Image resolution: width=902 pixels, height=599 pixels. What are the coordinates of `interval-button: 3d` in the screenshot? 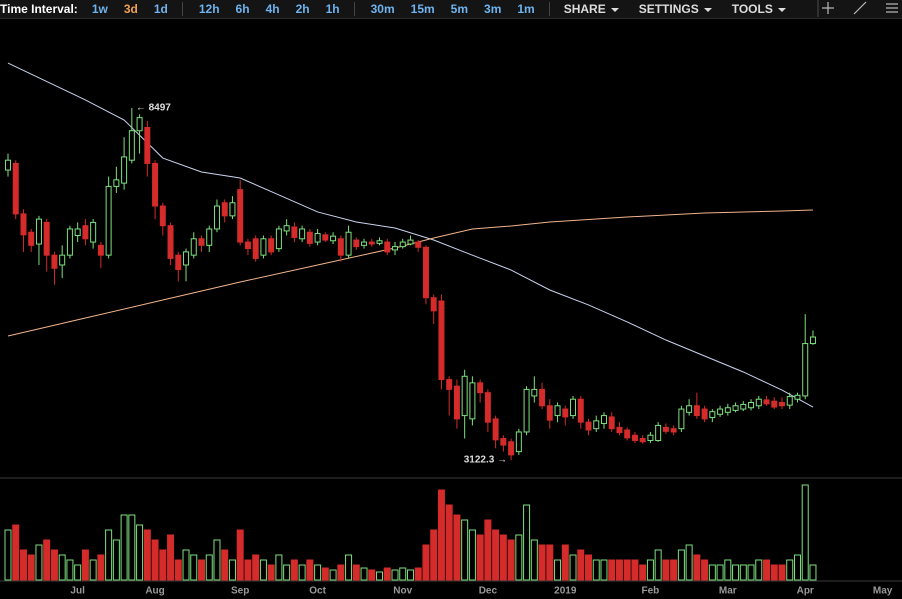 It's located at (130, 9).